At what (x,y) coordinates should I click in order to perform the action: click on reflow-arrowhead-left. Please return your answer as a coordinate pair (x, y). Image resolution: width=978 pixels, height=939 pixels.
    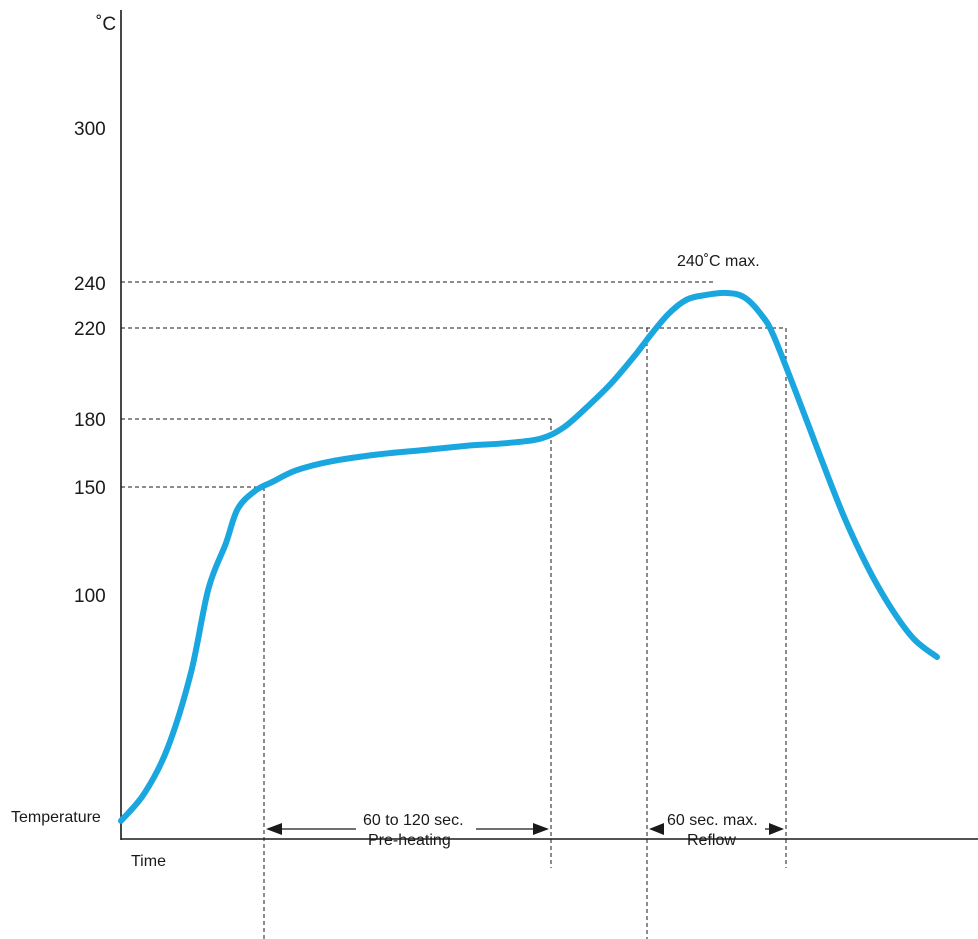
    Looking at the image, I should click on (656, 829).